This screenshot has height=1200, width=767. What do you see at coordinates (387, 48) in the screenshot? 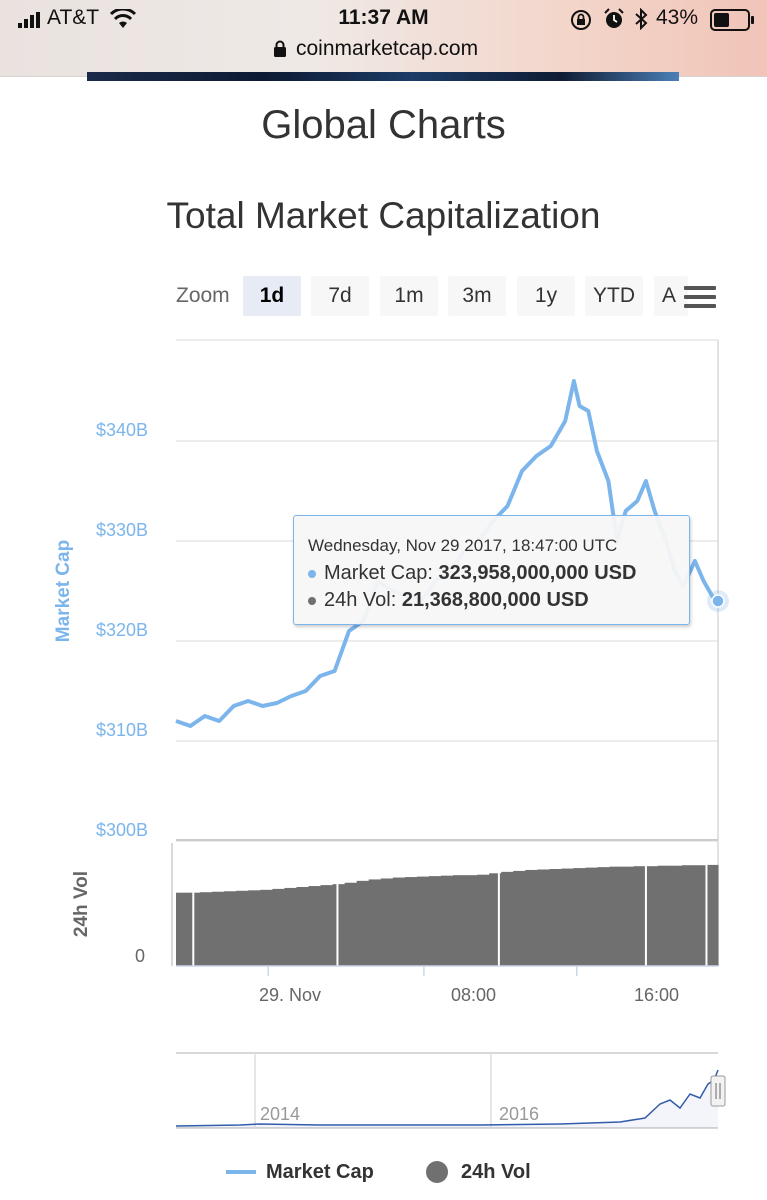
I see `url-bar: coinmarketcap.com` at bounding box center [387, 48].